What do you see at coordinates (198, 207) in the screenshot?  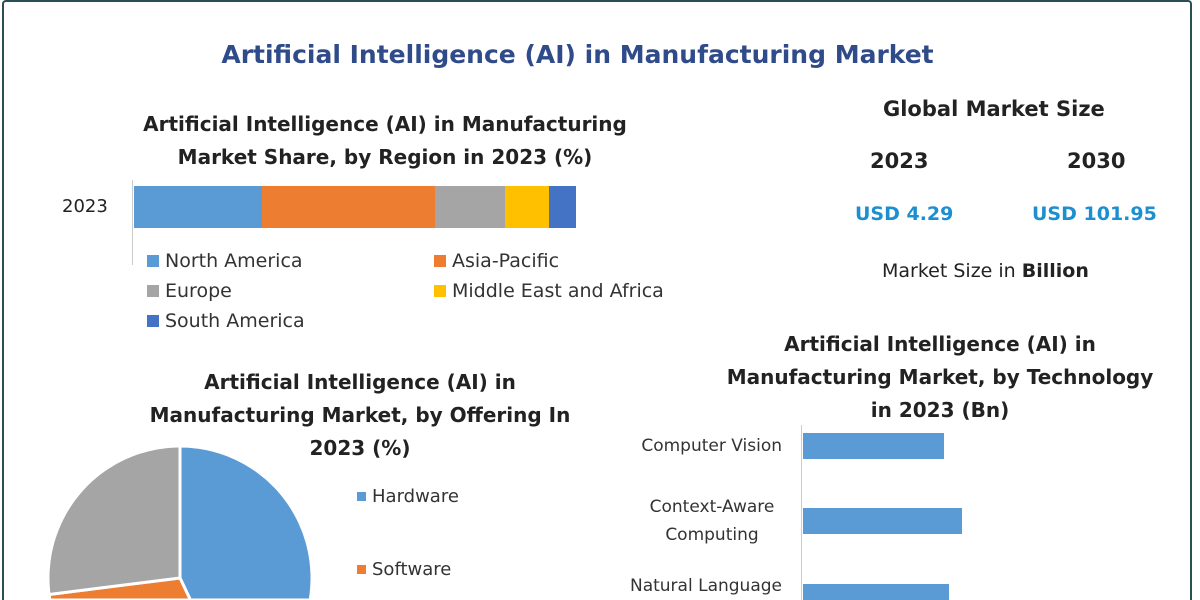 I see `region-segment-north-america` at bounding box center [198, 207].